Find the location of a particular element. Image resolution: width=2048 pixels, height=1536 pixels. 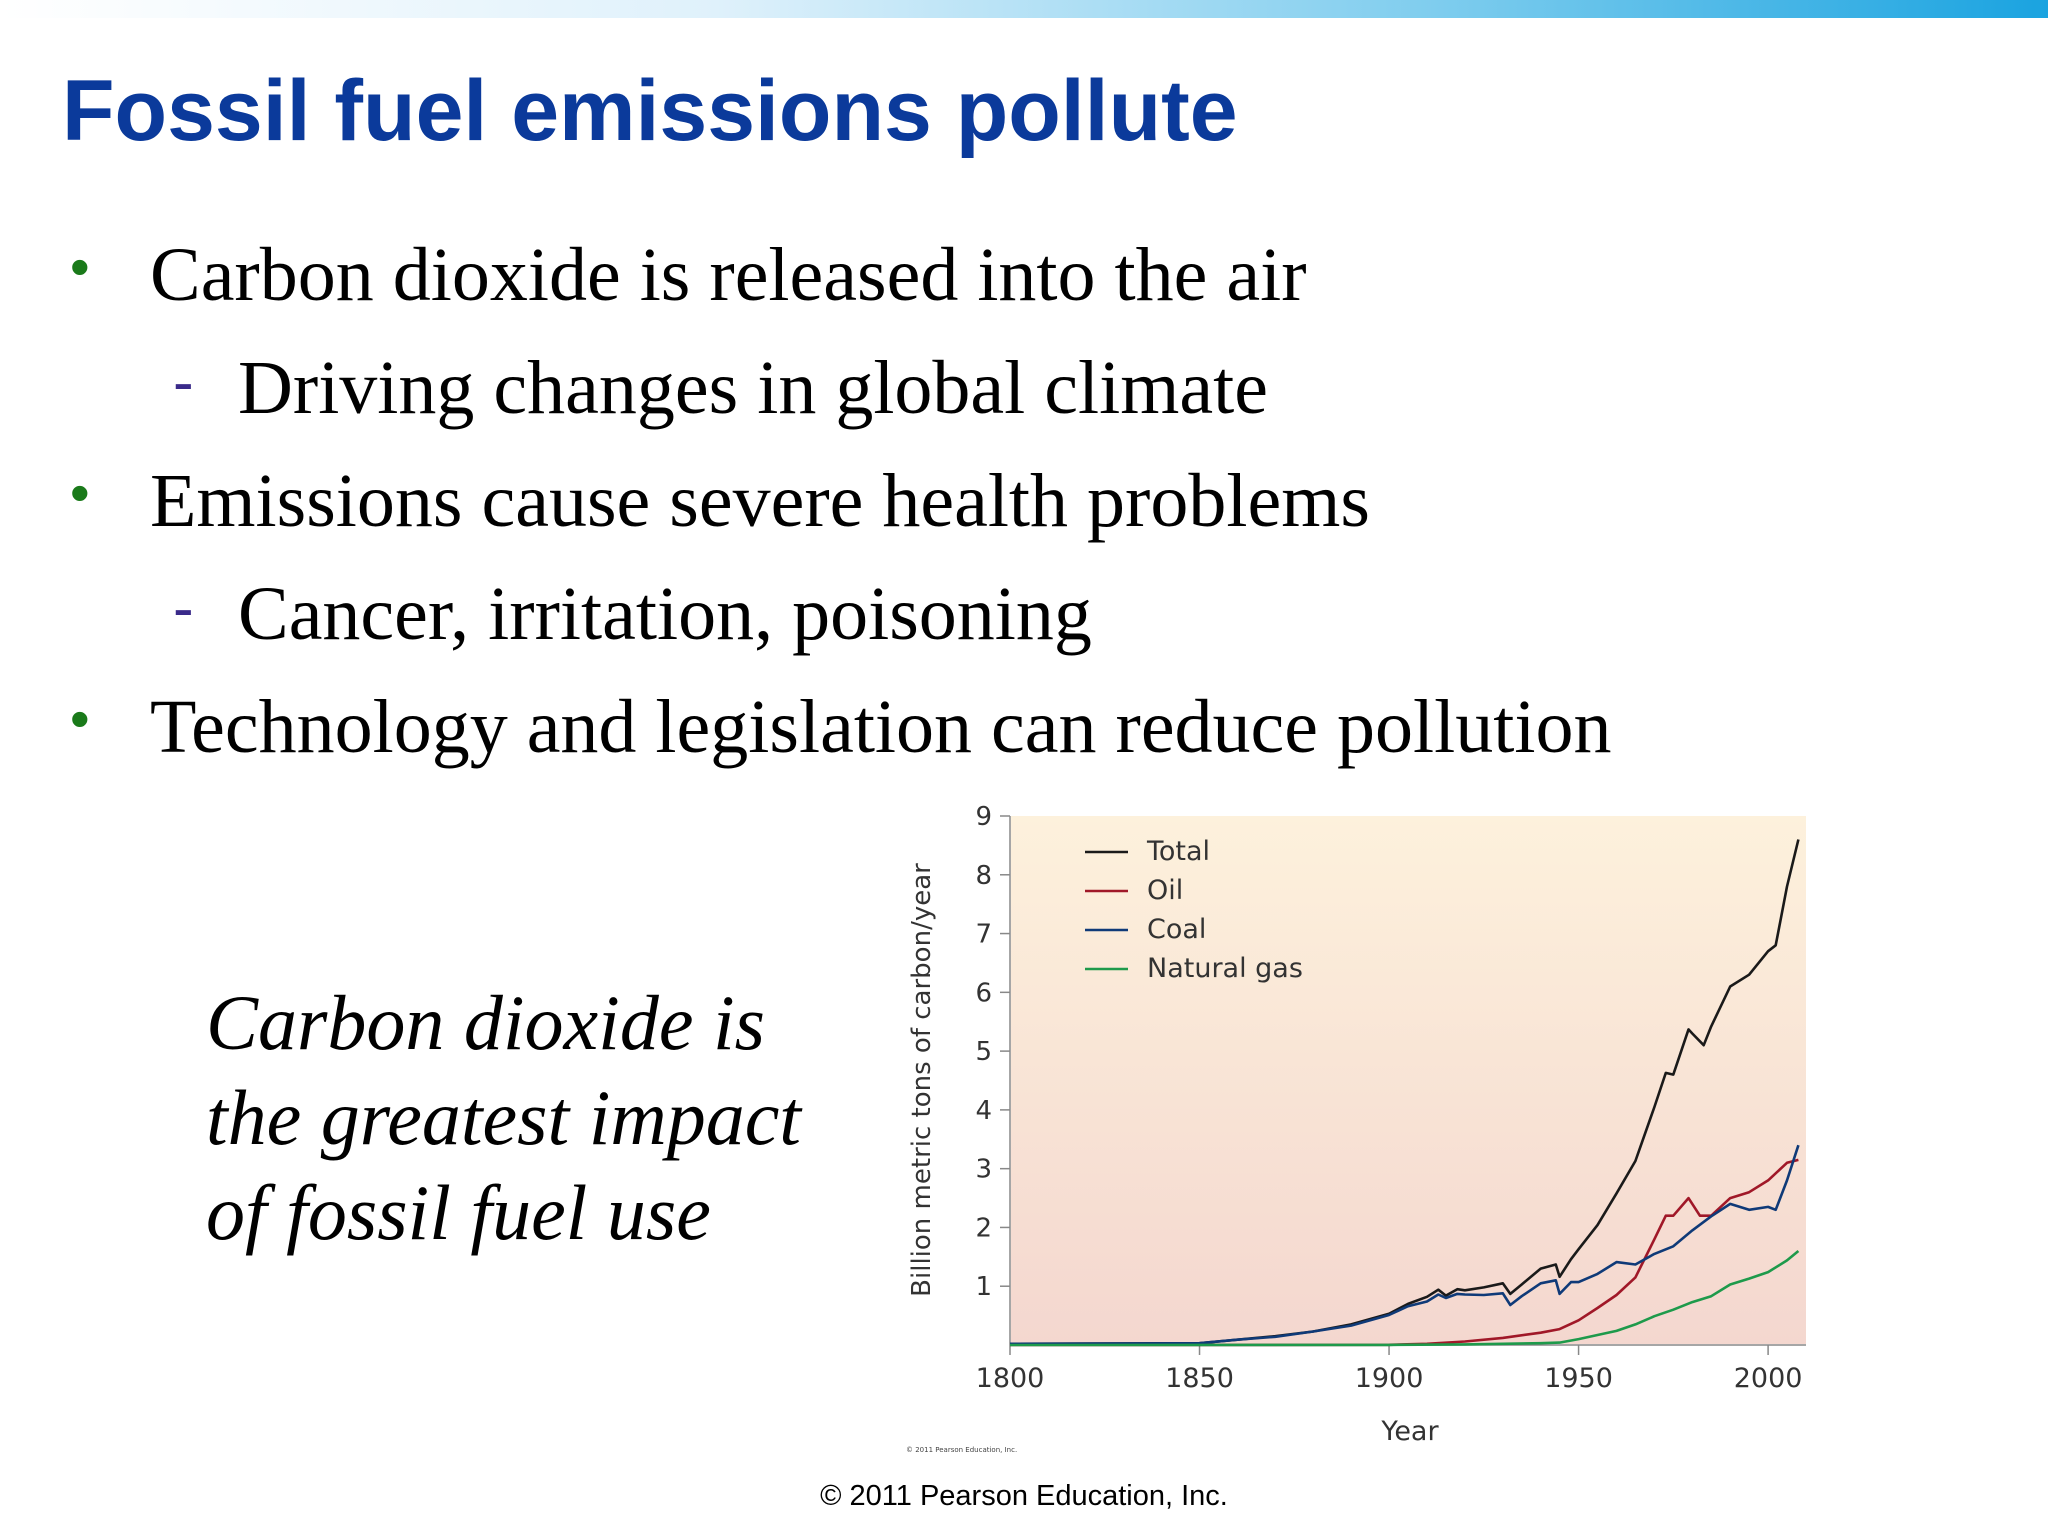

y-tick-label: 1 is located at coordinates (983, 1287).